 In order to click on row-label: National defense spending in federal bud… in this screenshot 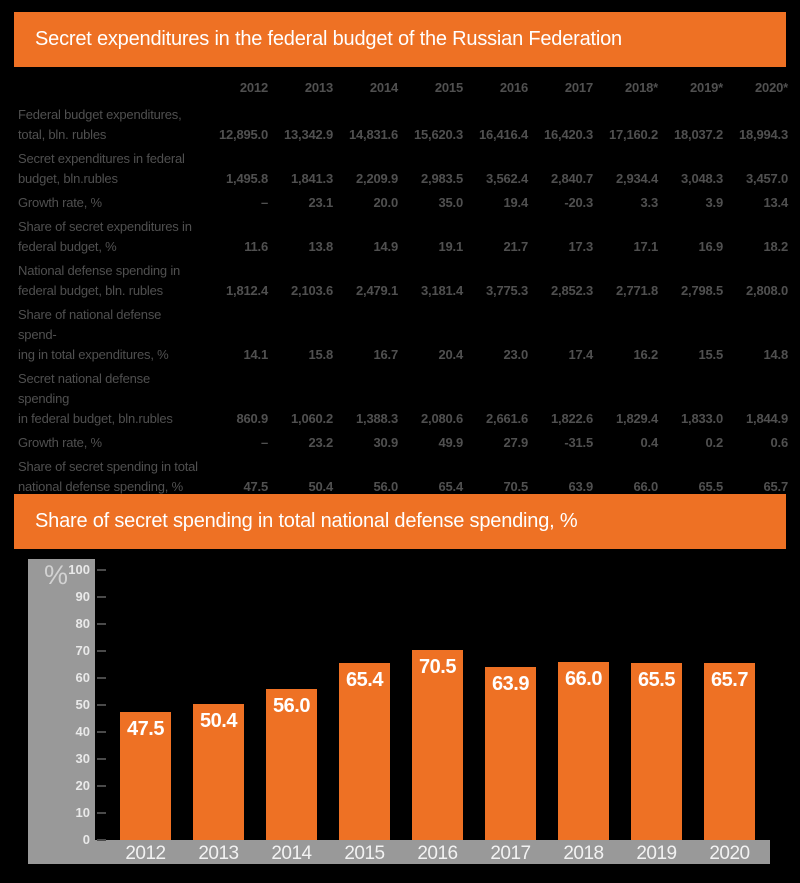, I will do `click(99, 280)`.